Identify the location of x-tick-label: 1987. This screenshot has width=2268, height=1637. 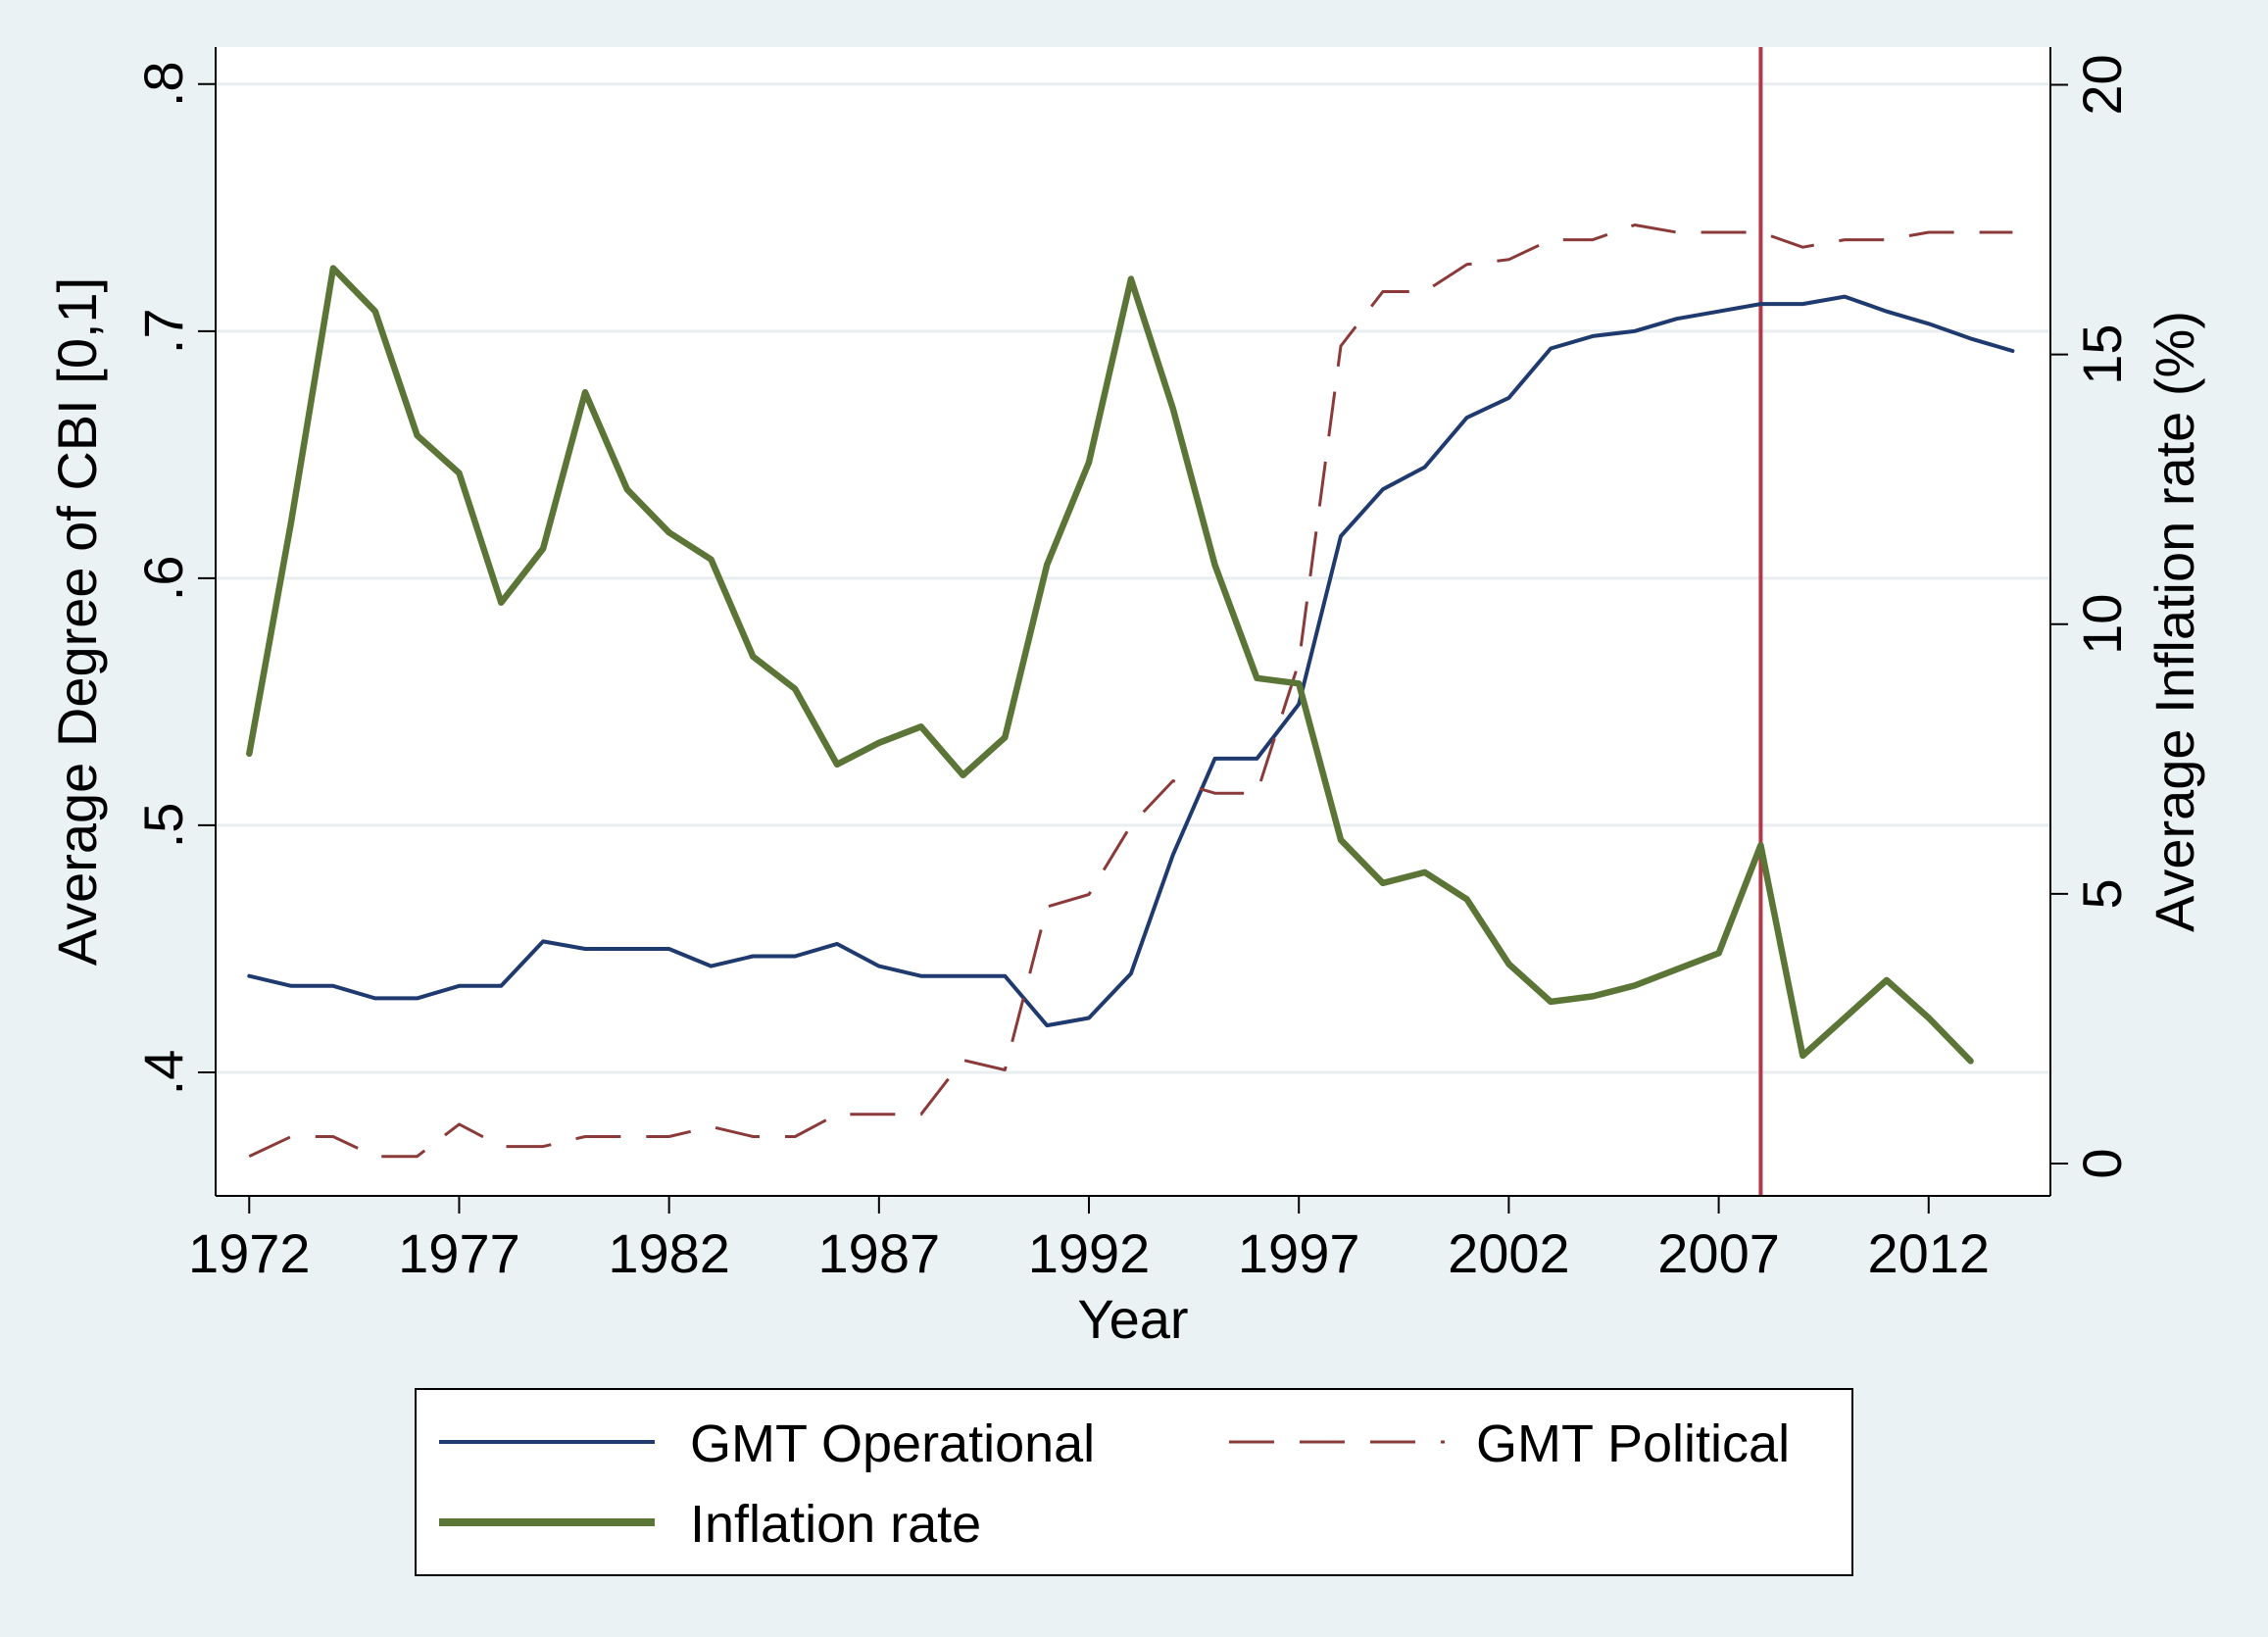
(879, 1253).